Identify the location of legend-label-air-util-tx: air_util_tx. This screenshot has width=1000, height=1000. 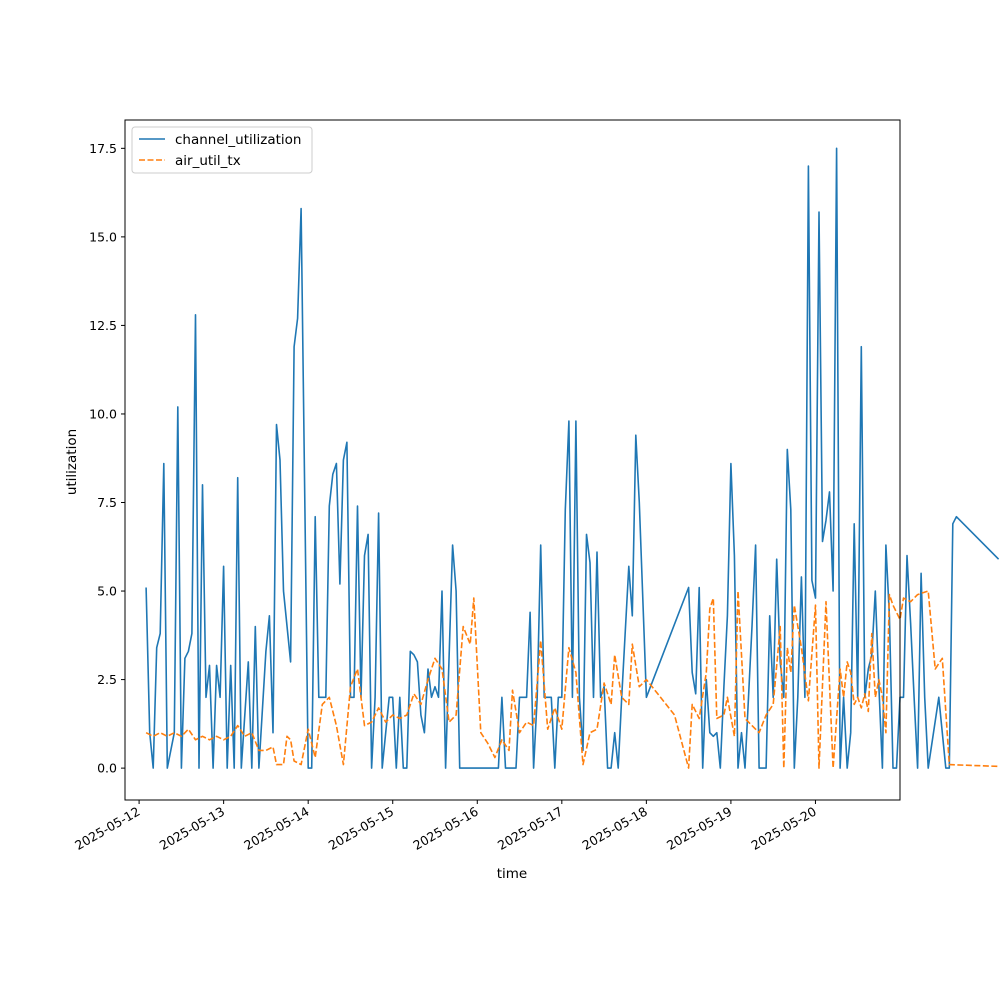
(208, 161).